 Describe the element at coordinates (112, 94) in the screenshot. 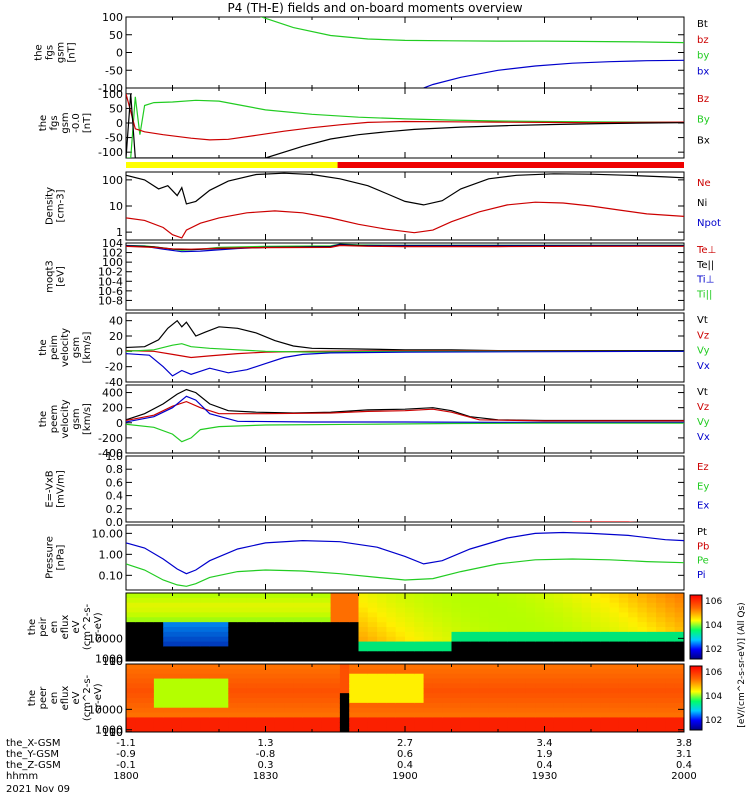

I see `y-tick-label: 100` at that location.